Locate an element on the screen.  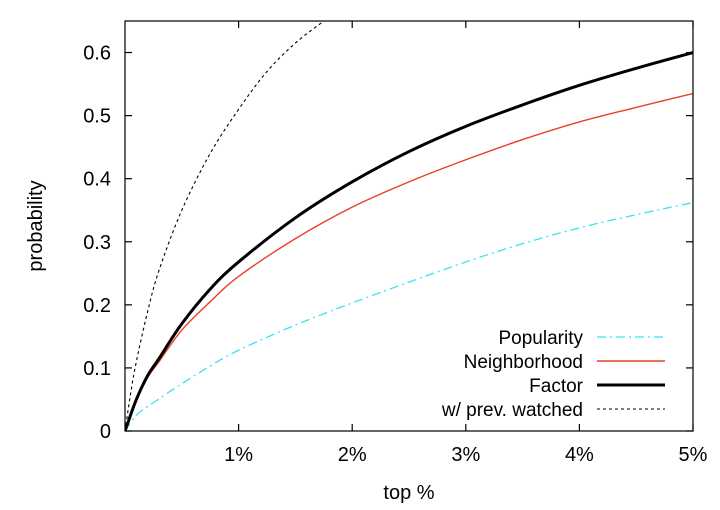
y-tick-label: 0.5 is located at coordinates (97, 117).